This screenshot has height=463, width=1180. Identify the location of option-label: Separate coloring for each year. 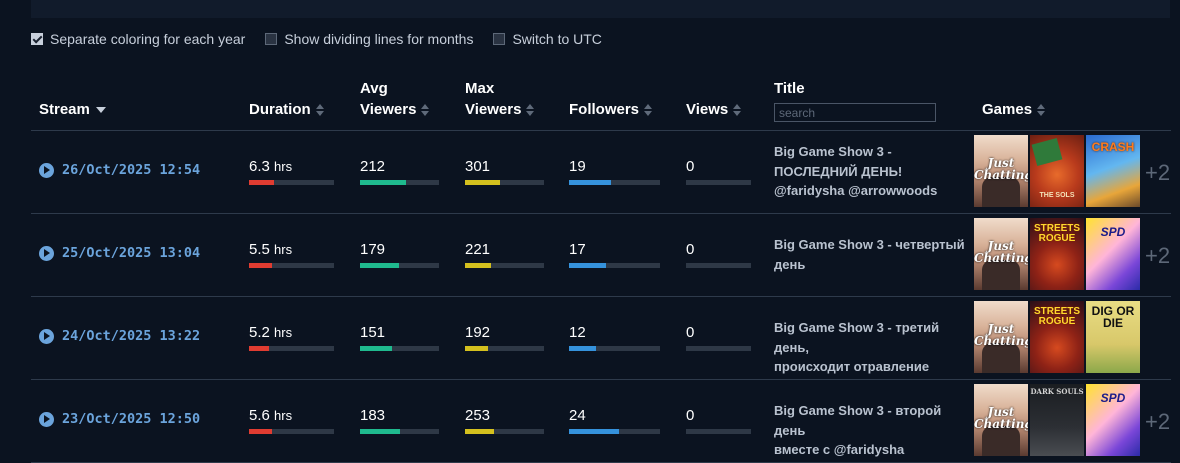
(148, 39).